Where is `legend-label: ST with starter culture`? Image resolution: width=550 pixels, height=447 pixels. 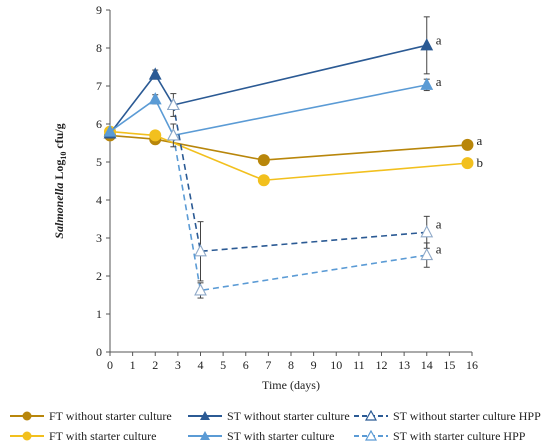
legend-label: ST with starter culture is located at coordinates (281, 435).